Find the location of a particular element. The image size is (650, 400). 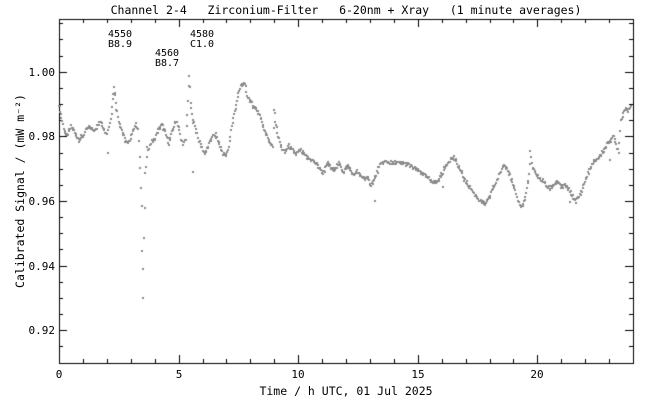

y-tick-label: 0.94 is located at coordinates (42, 266).